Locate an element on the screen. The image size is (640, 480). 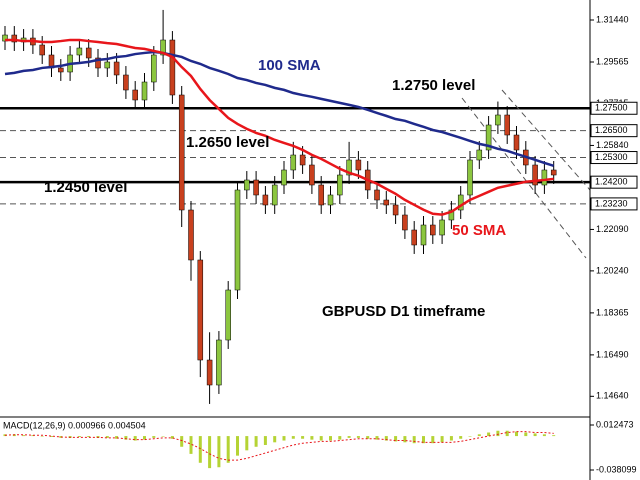
level-label: 1.23230 is located at coordinates (611, 203).